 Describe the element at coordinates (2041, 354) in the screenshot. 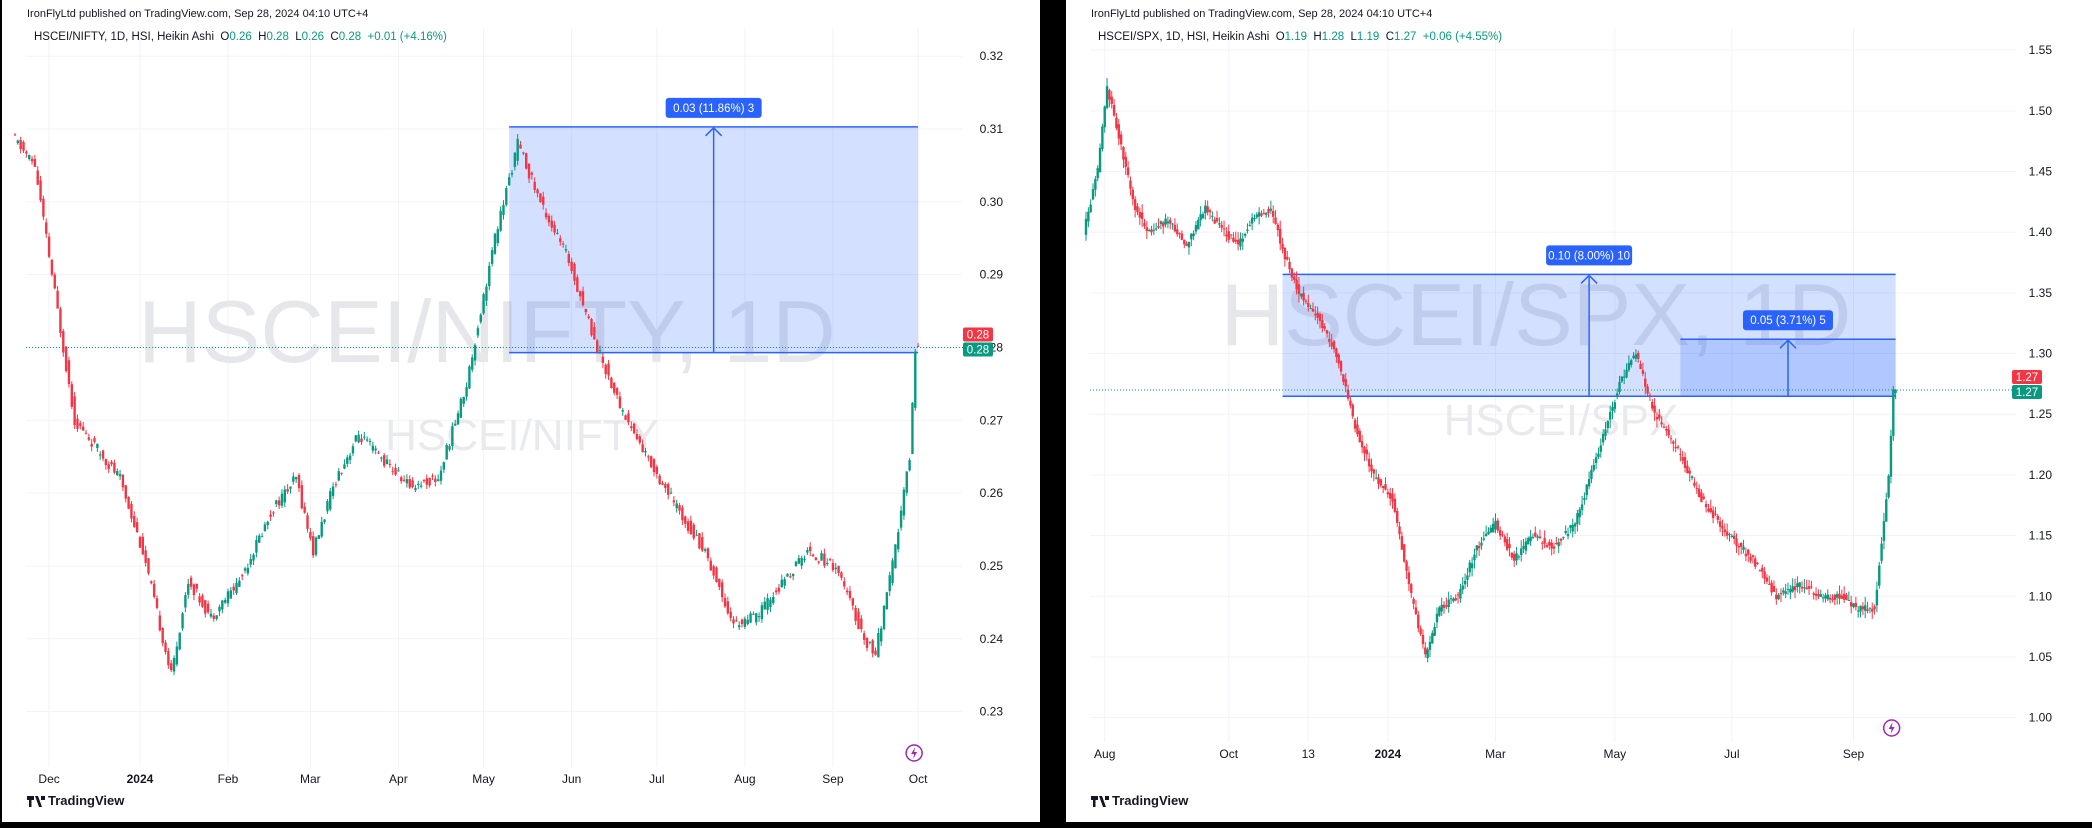

I see `y-tick-label: 1.30` at that location.